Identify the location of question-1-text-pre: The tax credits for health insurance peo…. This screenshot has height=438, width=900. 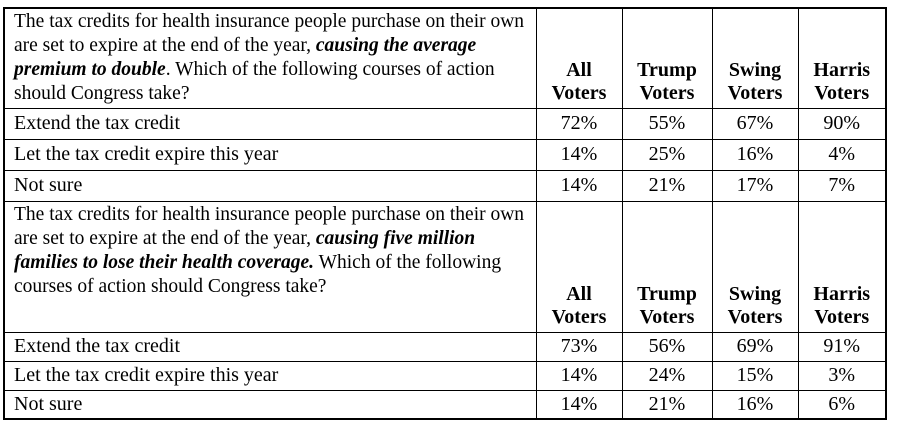
(269, 33).